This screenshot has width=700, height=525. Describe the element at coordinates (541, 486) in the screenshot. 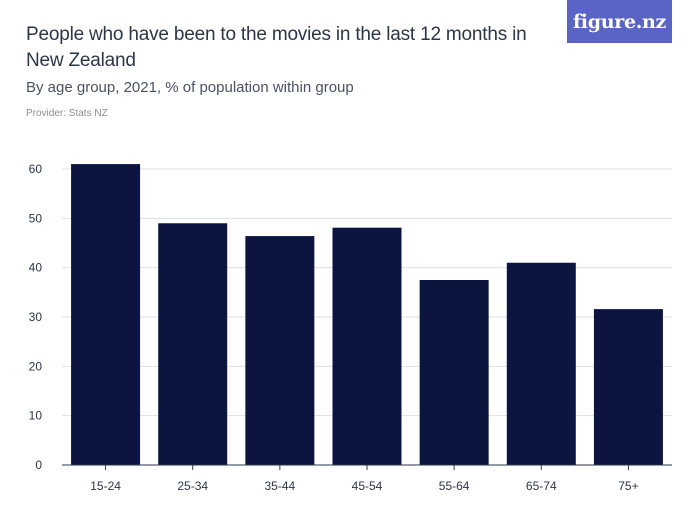

I see `x-tick-label: 65-74` at that location.